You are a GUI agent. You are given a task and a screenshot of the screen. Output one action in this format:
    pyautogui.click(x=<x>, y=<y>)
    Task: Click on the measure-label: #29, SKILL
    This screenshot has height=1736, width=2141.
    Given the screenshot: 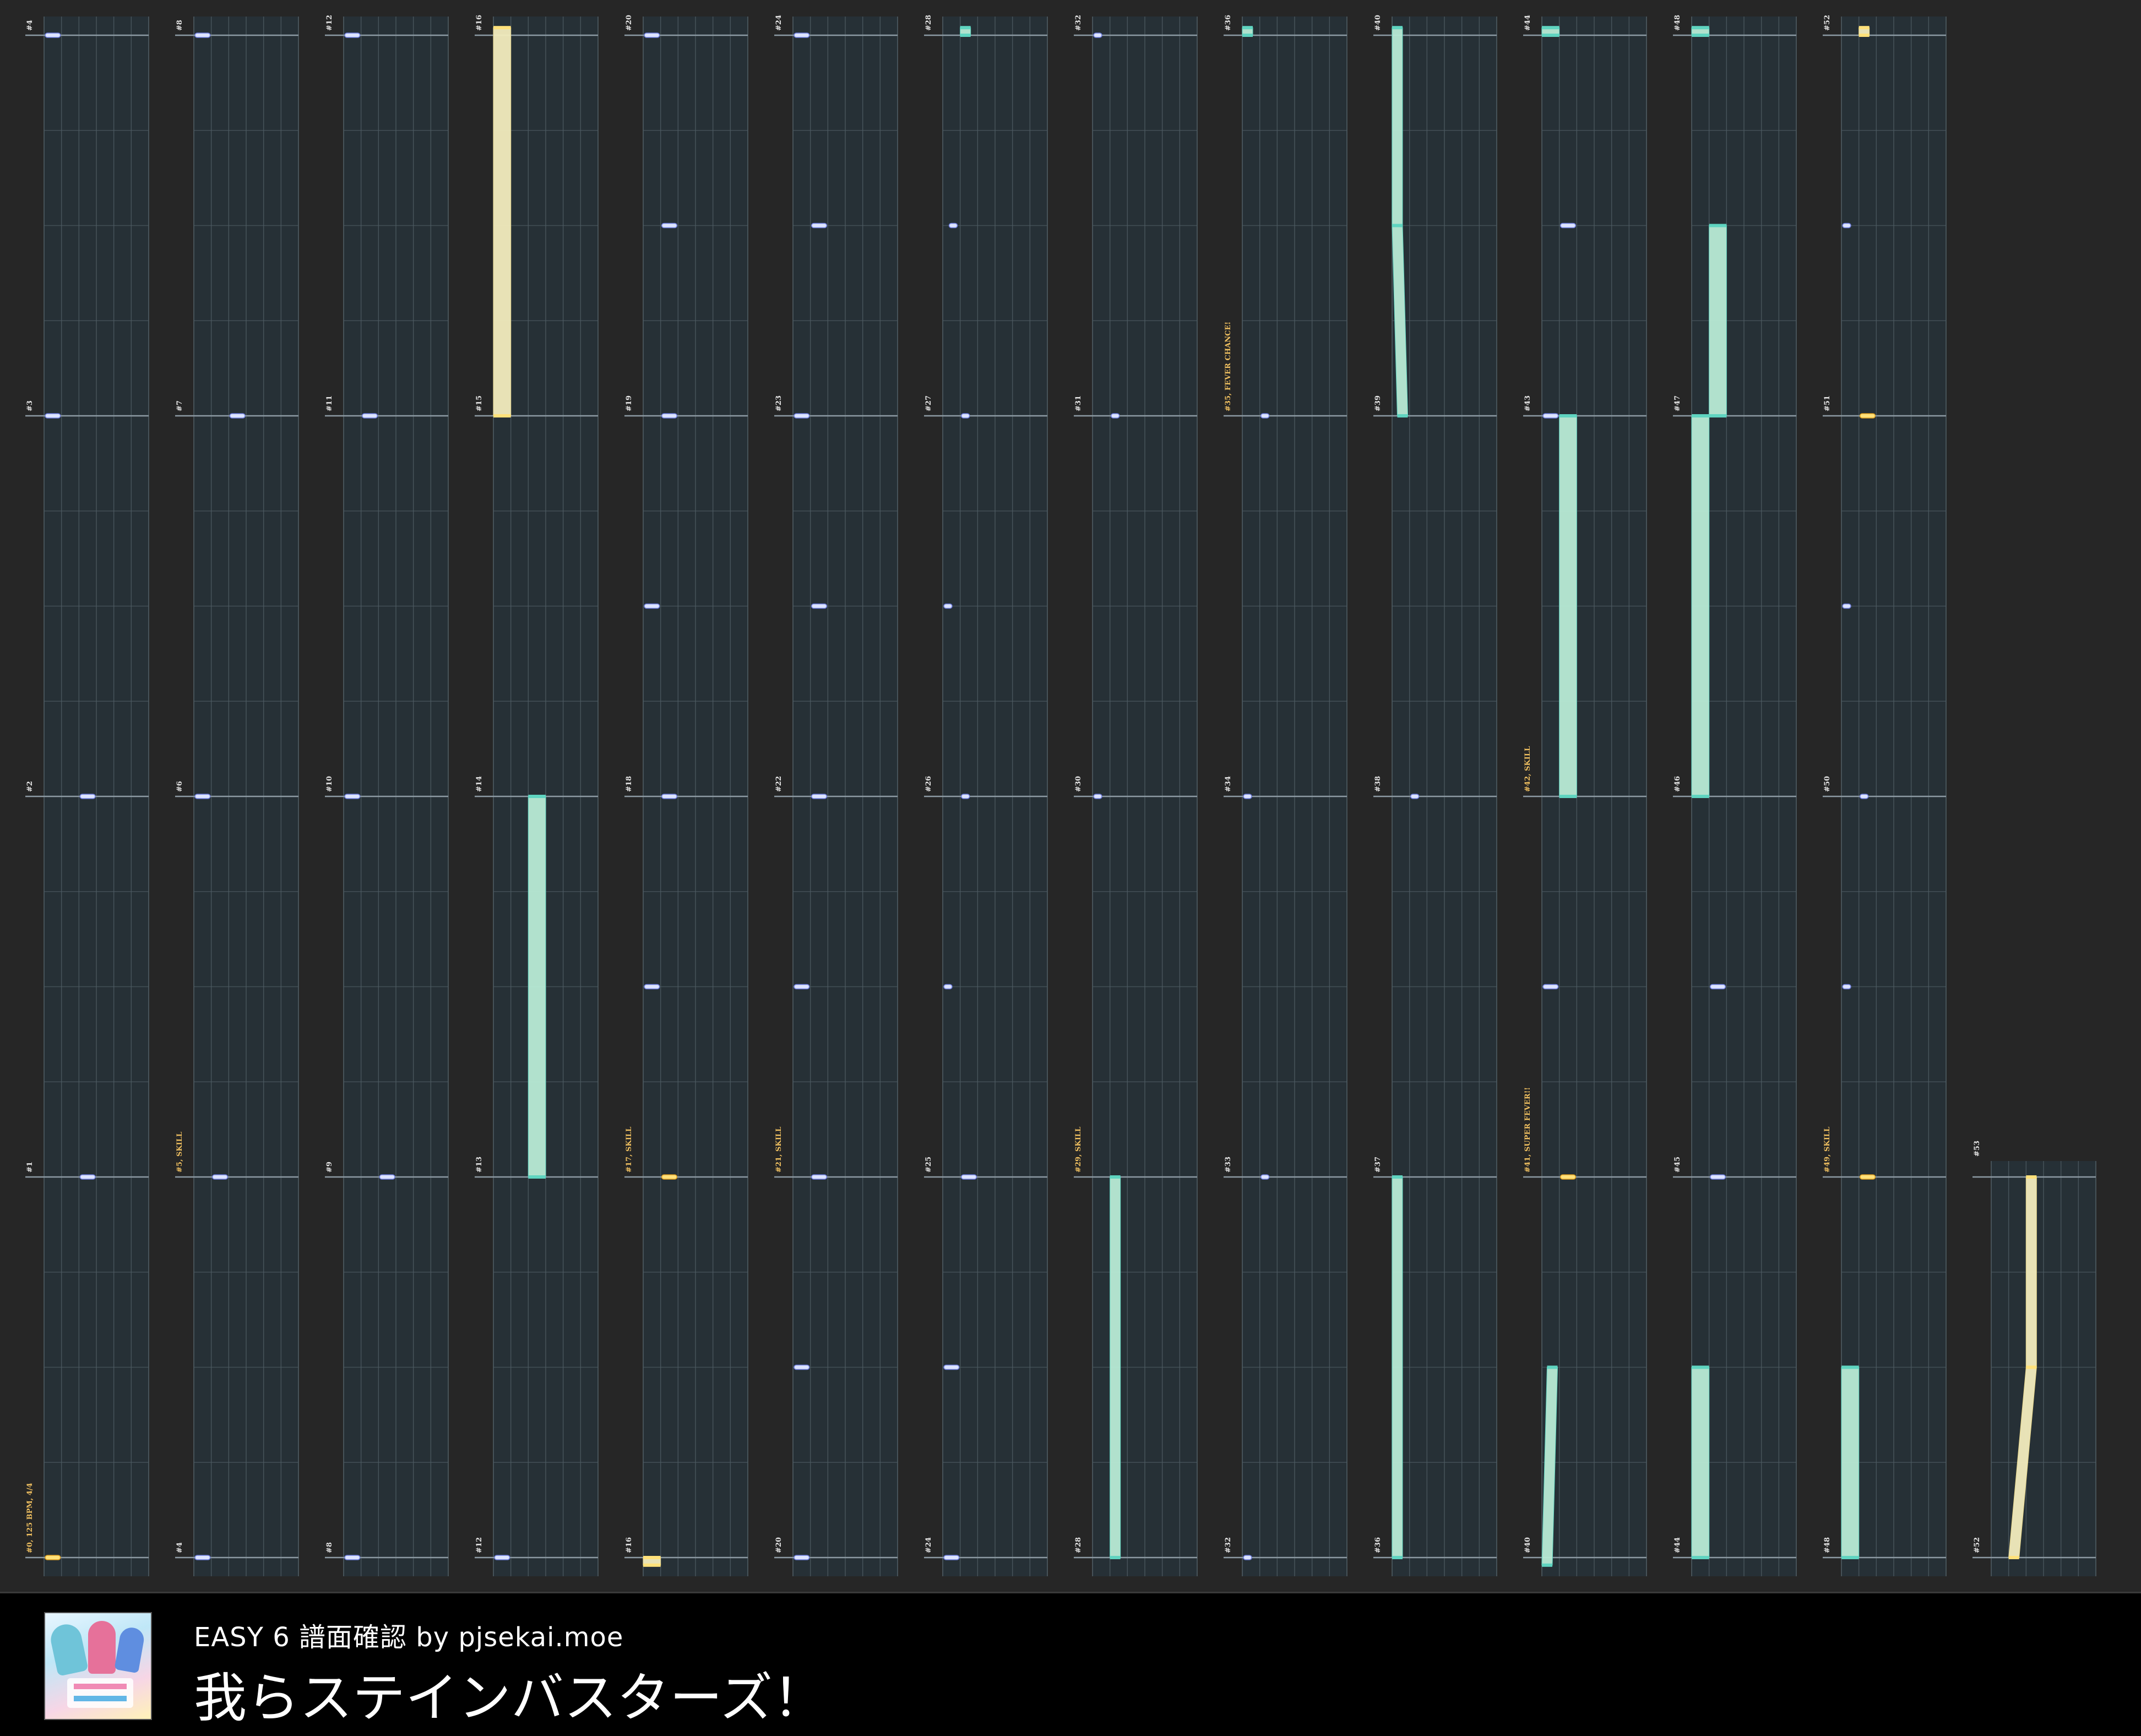 What is the action you would take?
    pyautogui.click(x=1078, y=1150)
    